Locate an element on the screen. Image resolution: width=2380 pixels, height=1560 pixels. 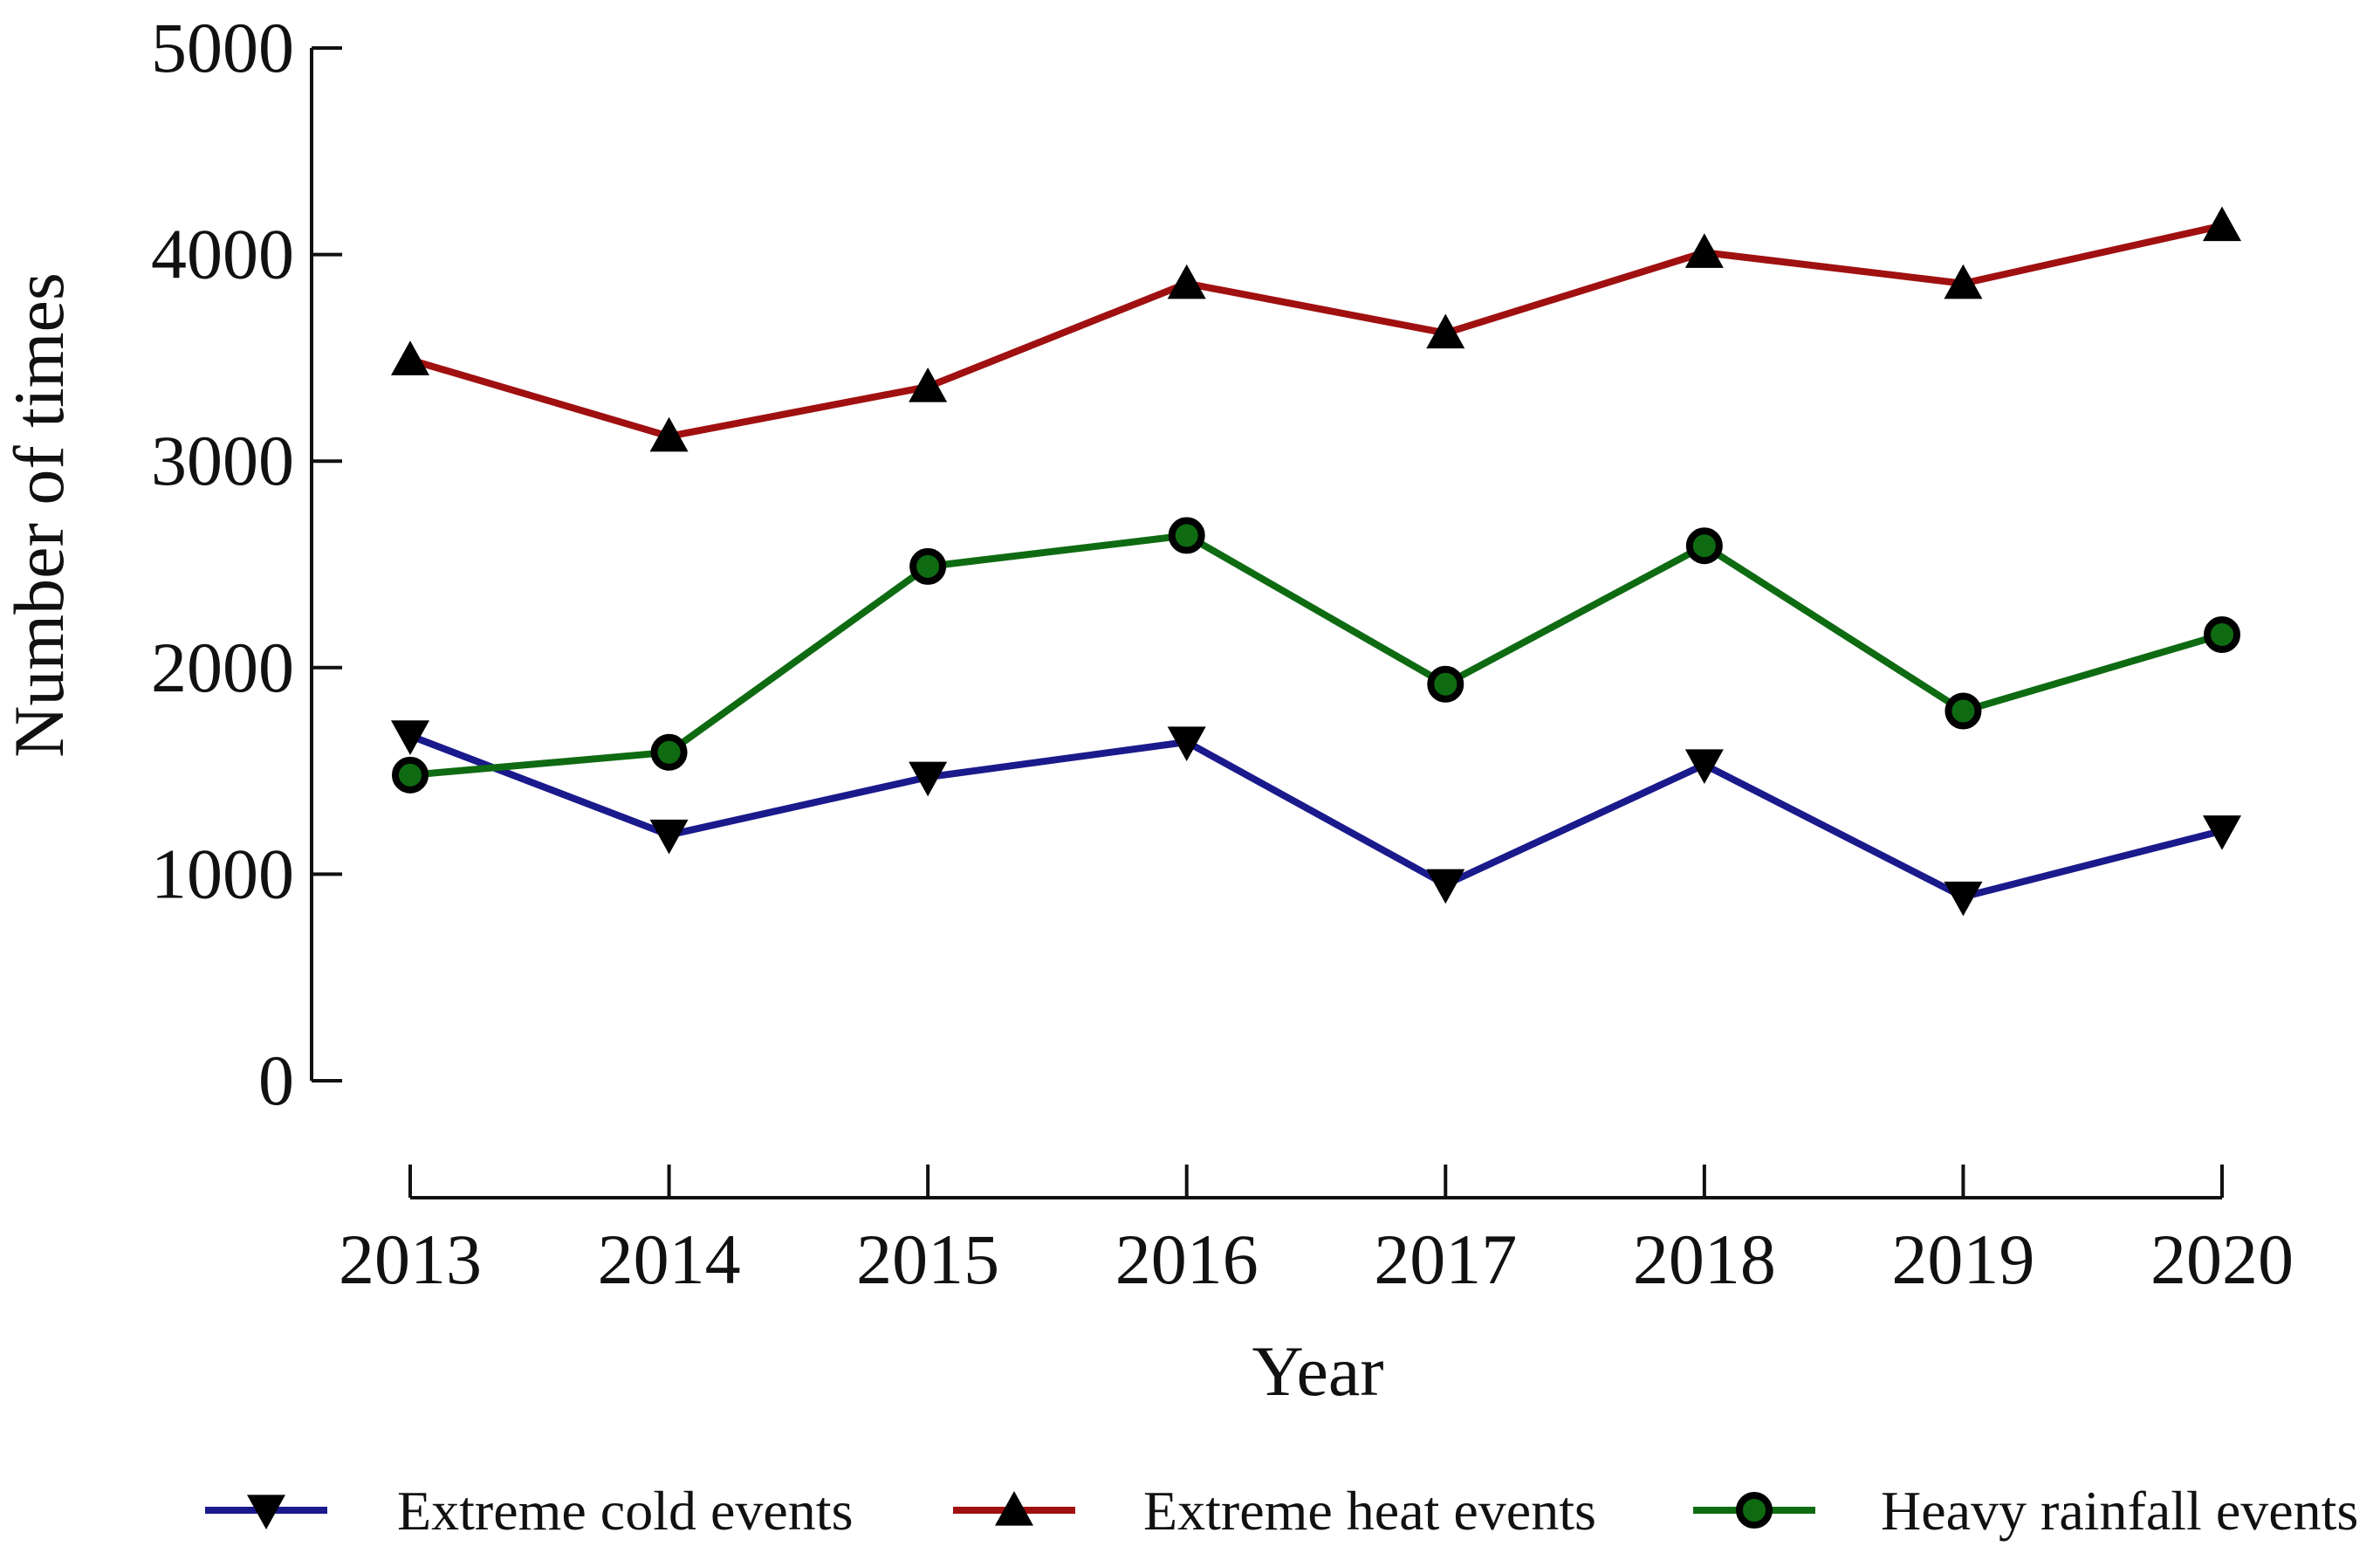
series-extreme-cold-events is located at coordinates (1316, 818).